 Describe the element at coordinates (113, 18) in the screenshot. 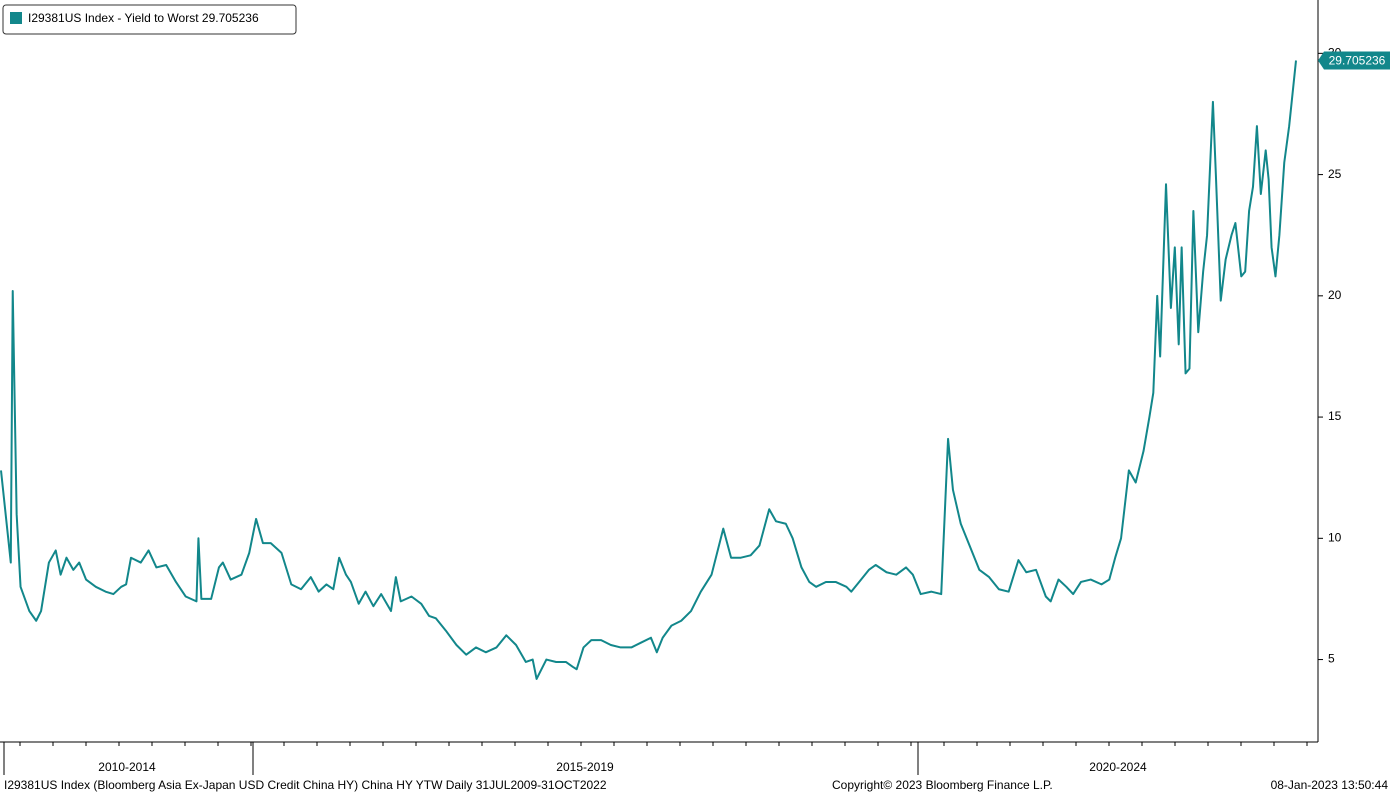

I see `legend-name: I29381US Index - Yield to Worst` at that location.